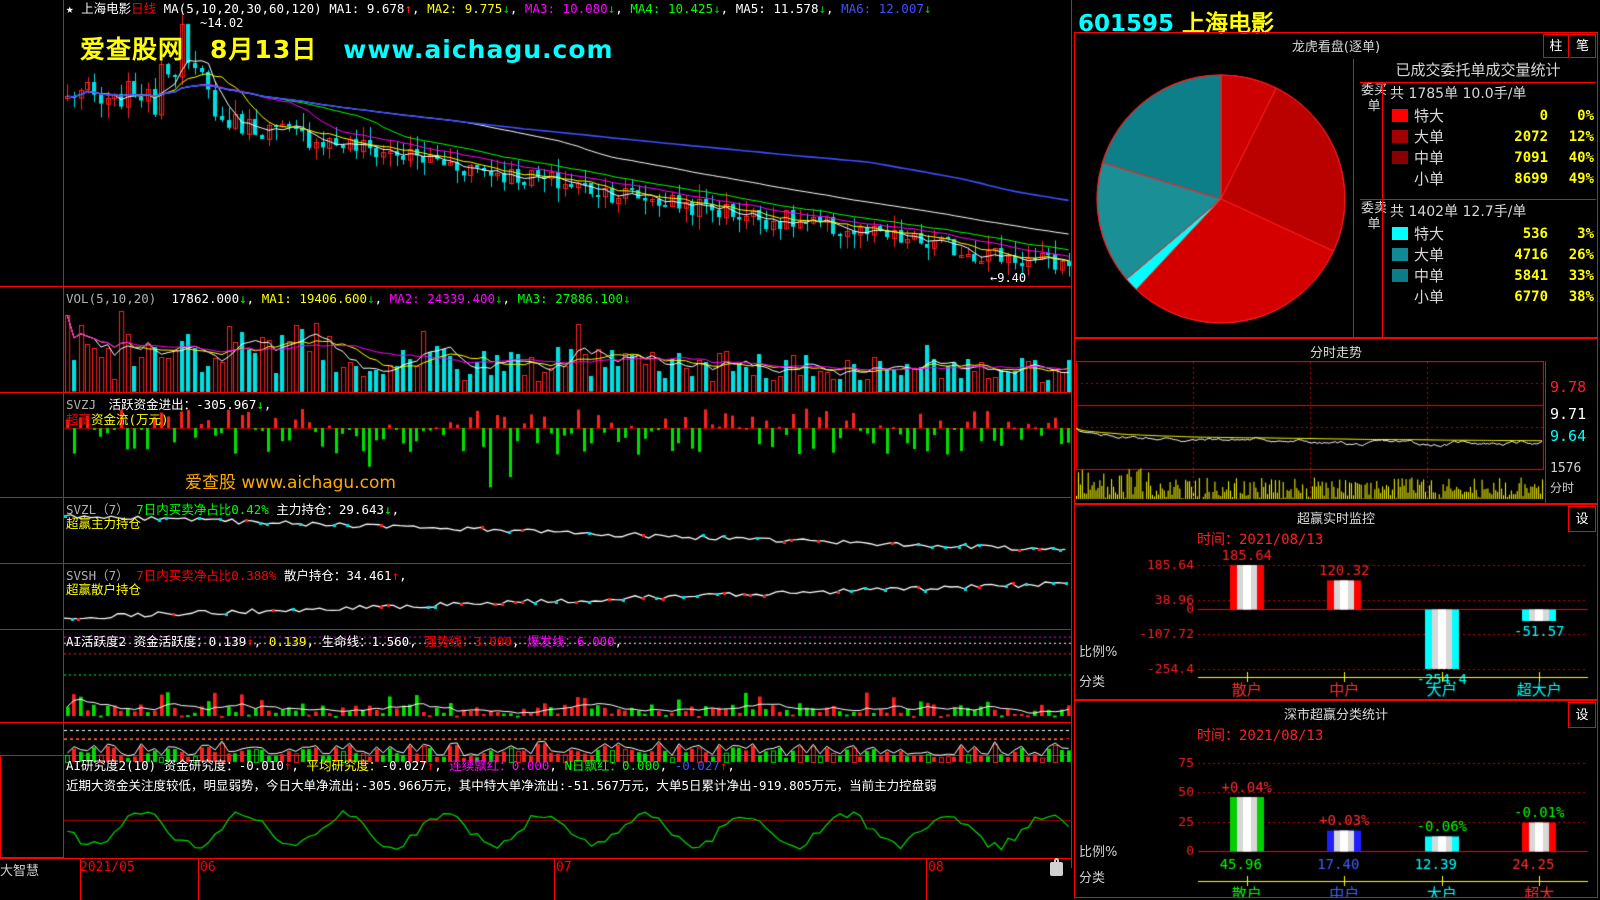  What do you see at coordinates (1585, 115) in the screenshot?
I see `row-pct: 0%` at bounding box center [1585, 115].